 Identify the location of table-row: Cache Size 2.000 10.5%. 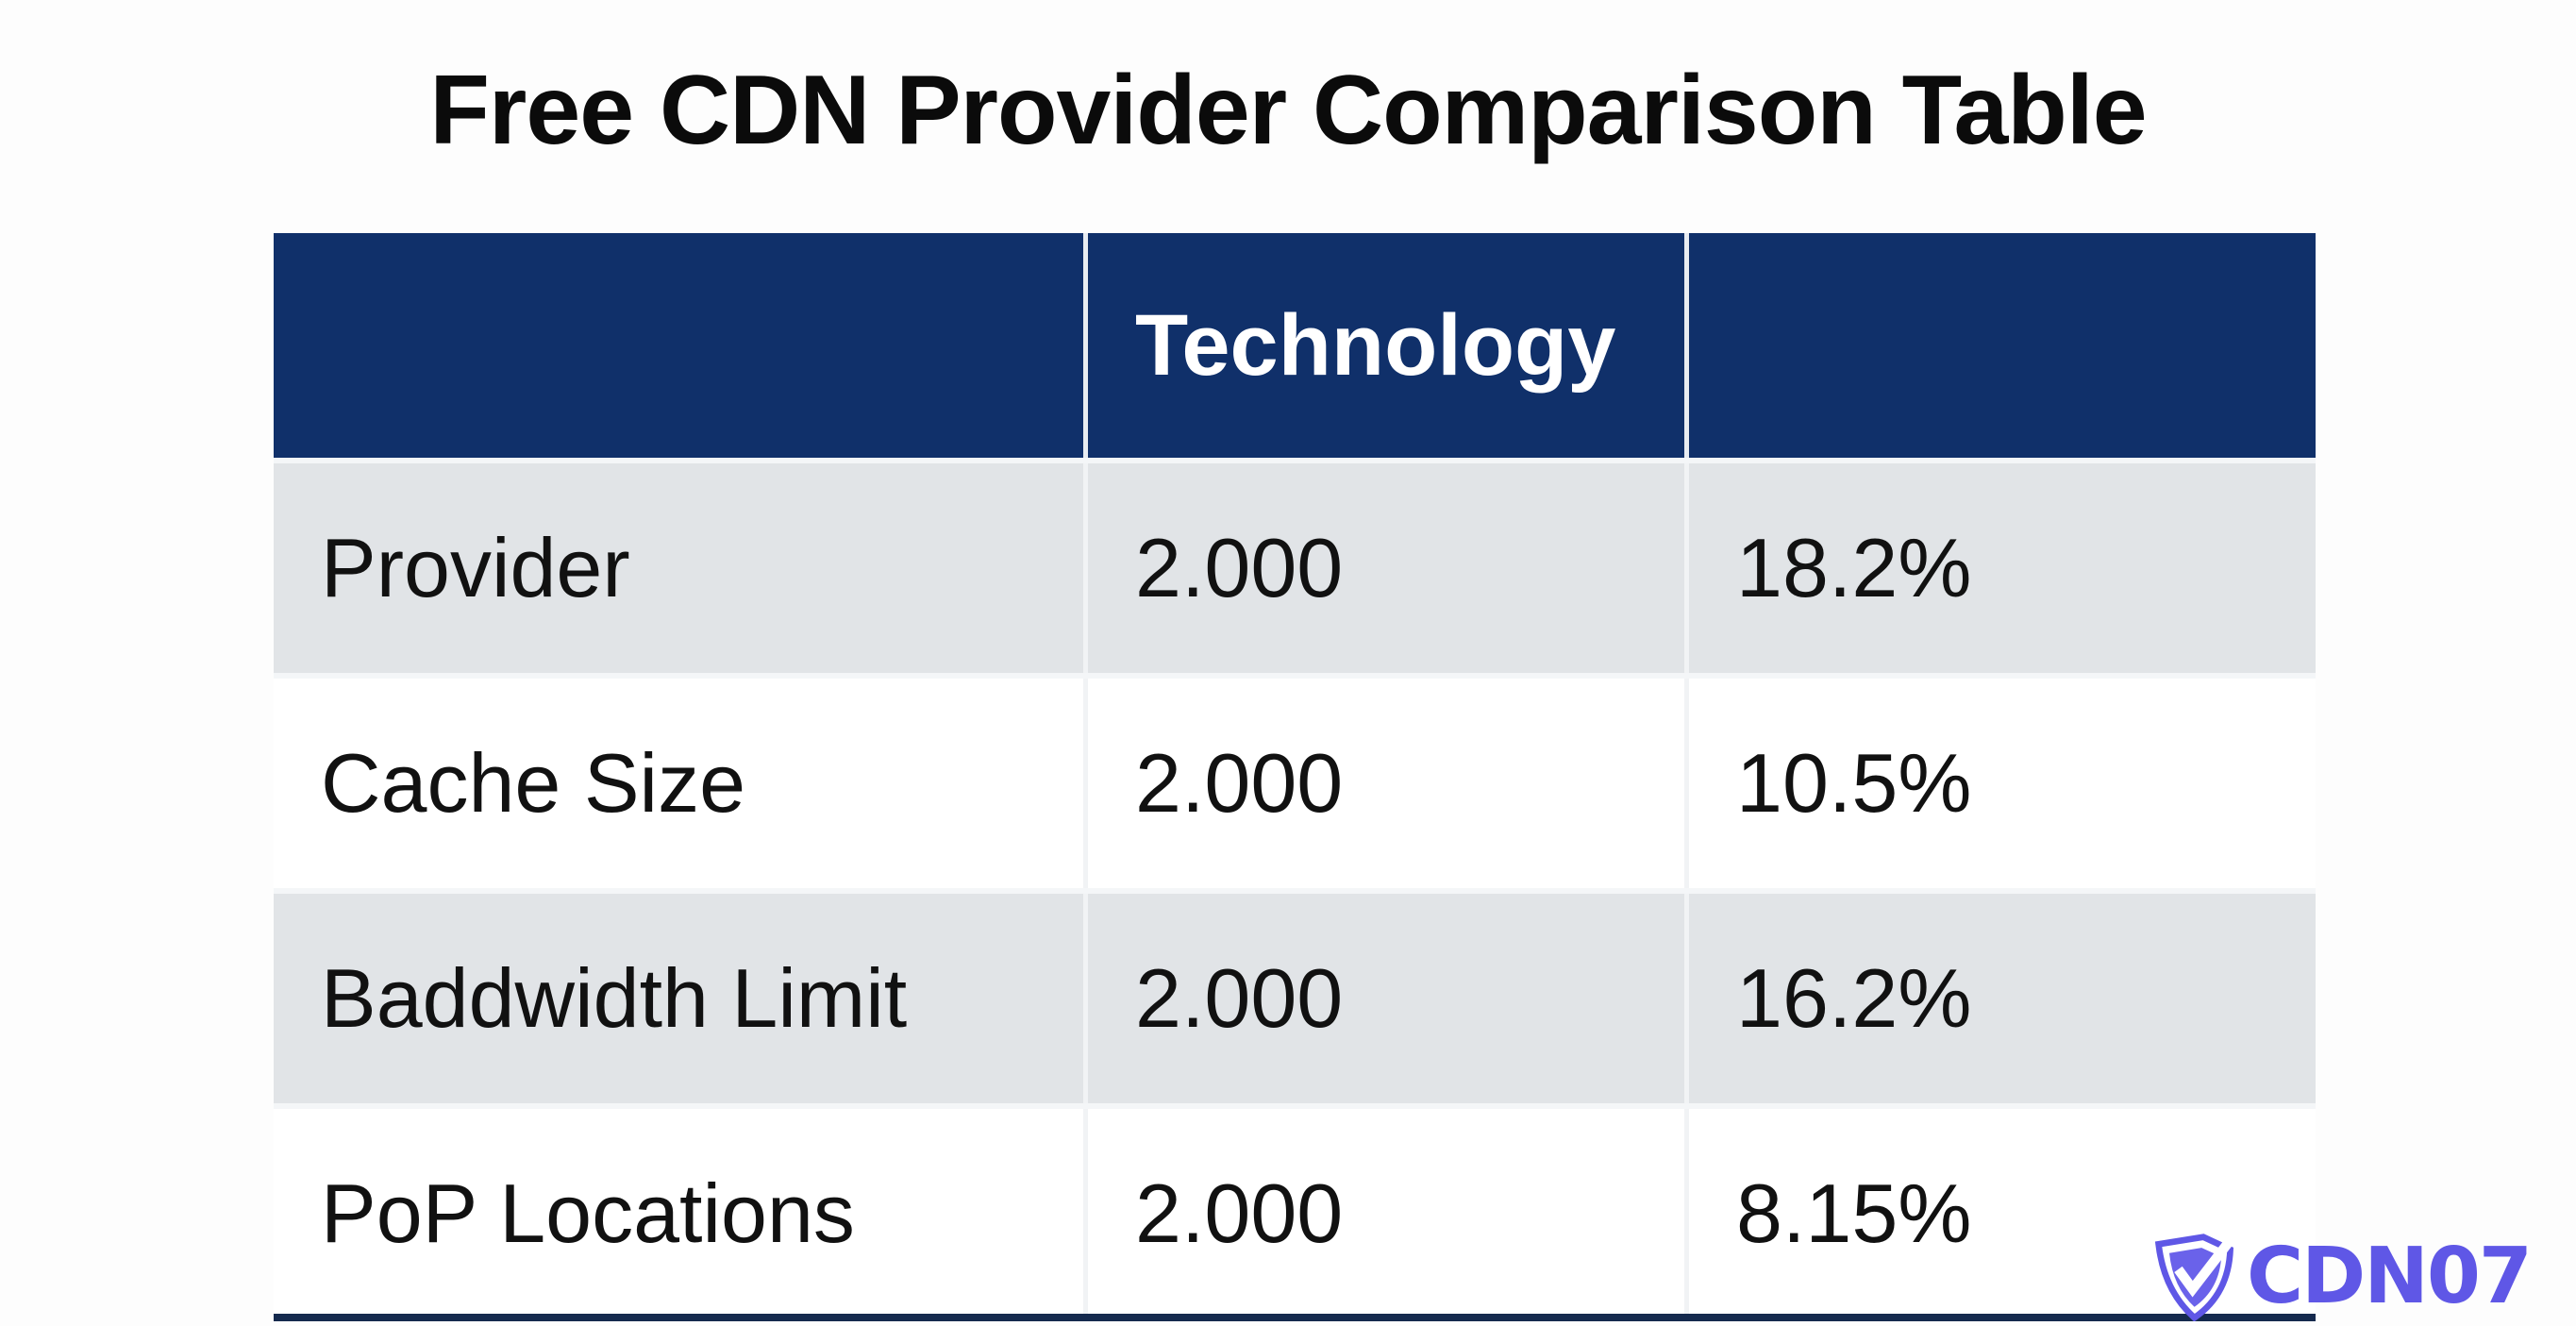
(1295, 780).